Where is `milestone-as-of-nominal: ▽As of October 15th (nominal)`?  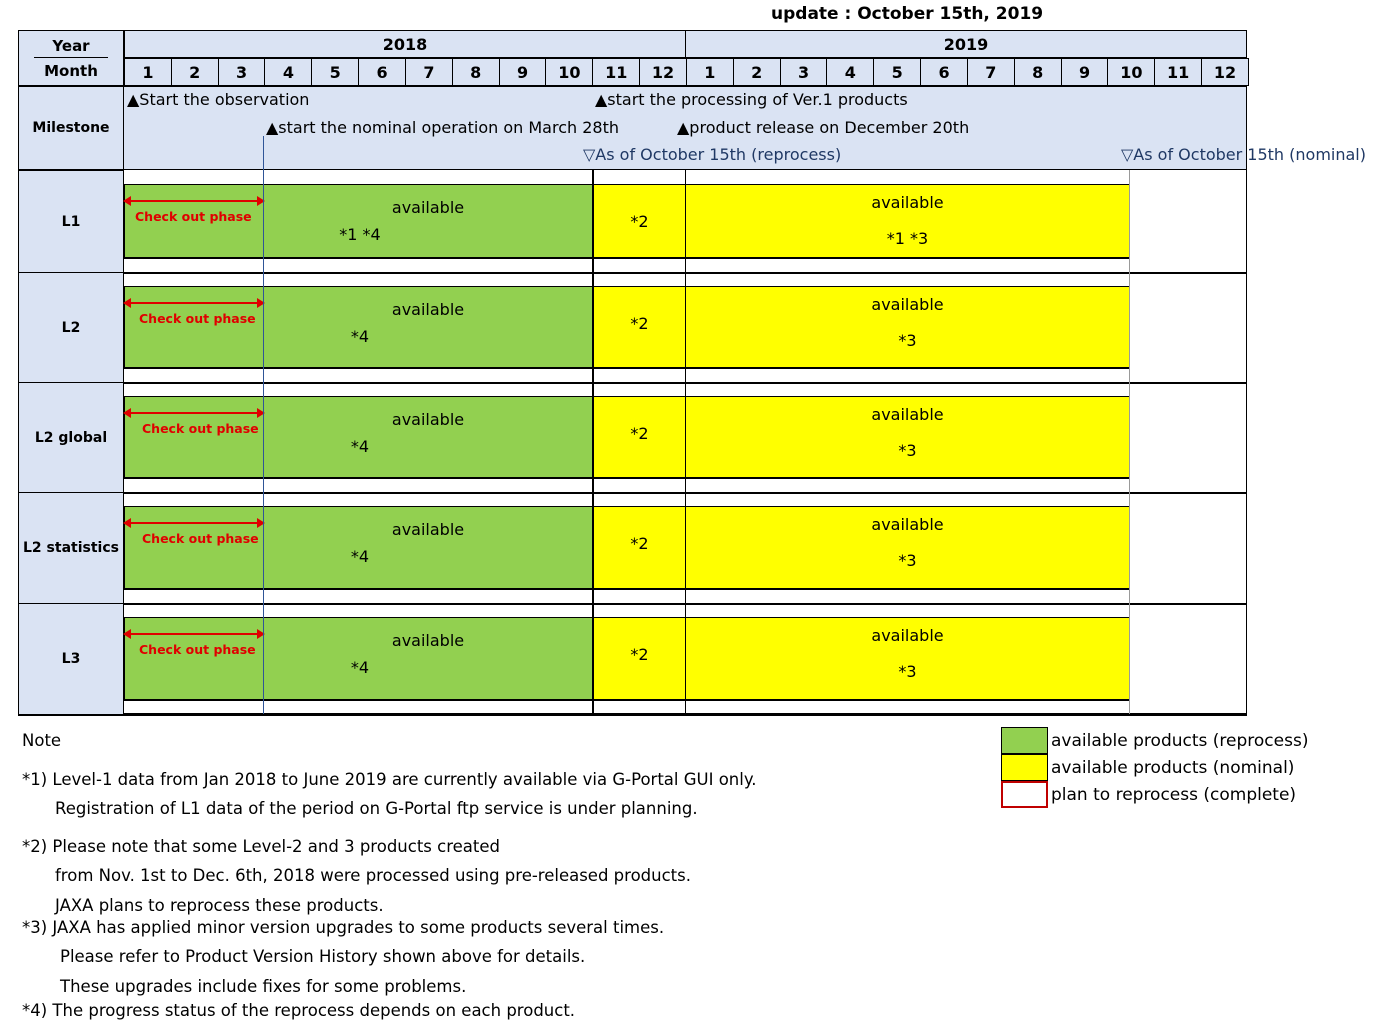 milestone-as-of-nominal: ▽As of October 15th (nominal) is located at coordinates (1243, 154).